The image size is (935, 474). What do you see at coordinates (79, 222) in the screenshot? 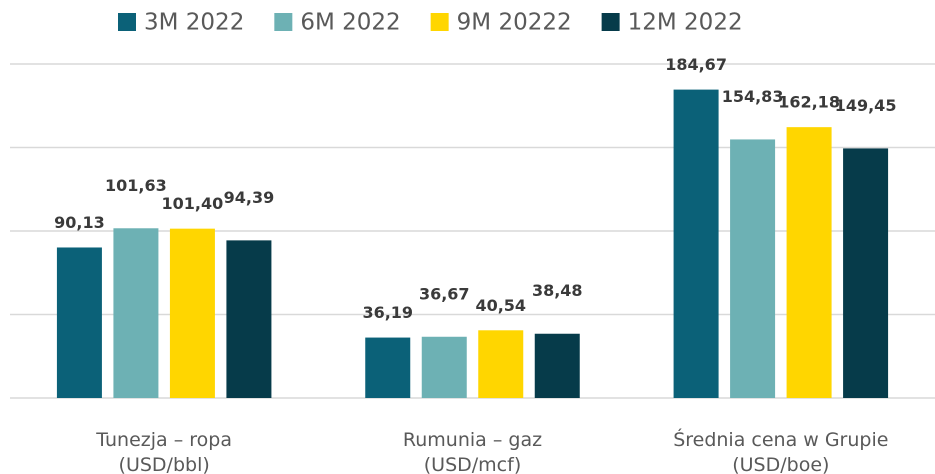
I see `value-label: 90,13` at bounding box center [79, 222].